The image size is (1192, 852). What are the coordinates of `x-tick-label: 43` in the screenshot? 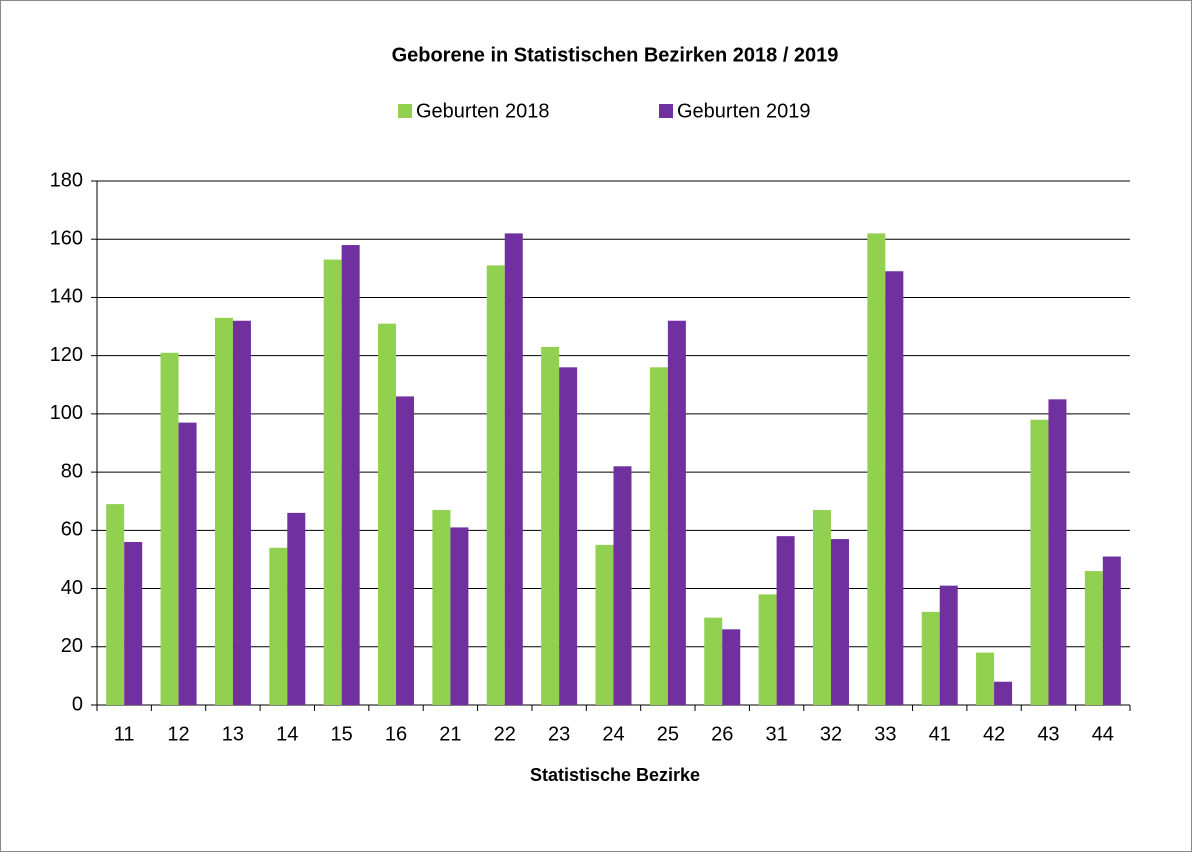 It's located at (1048, 734).